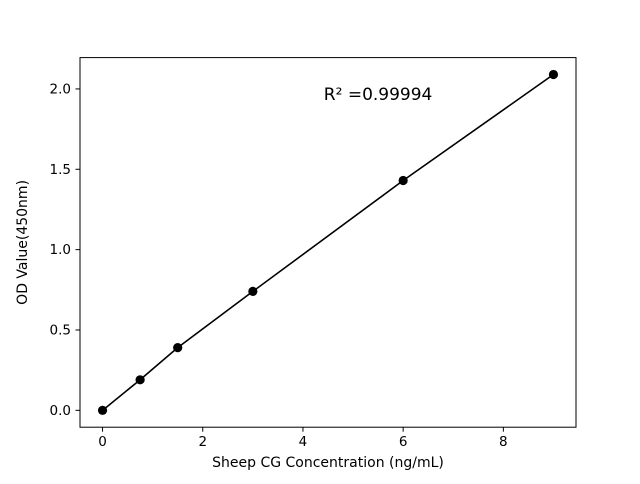  Describe the element at coordinates (60, 411) in the screenshot. I see `y-tick-label: 0.0` at that location.